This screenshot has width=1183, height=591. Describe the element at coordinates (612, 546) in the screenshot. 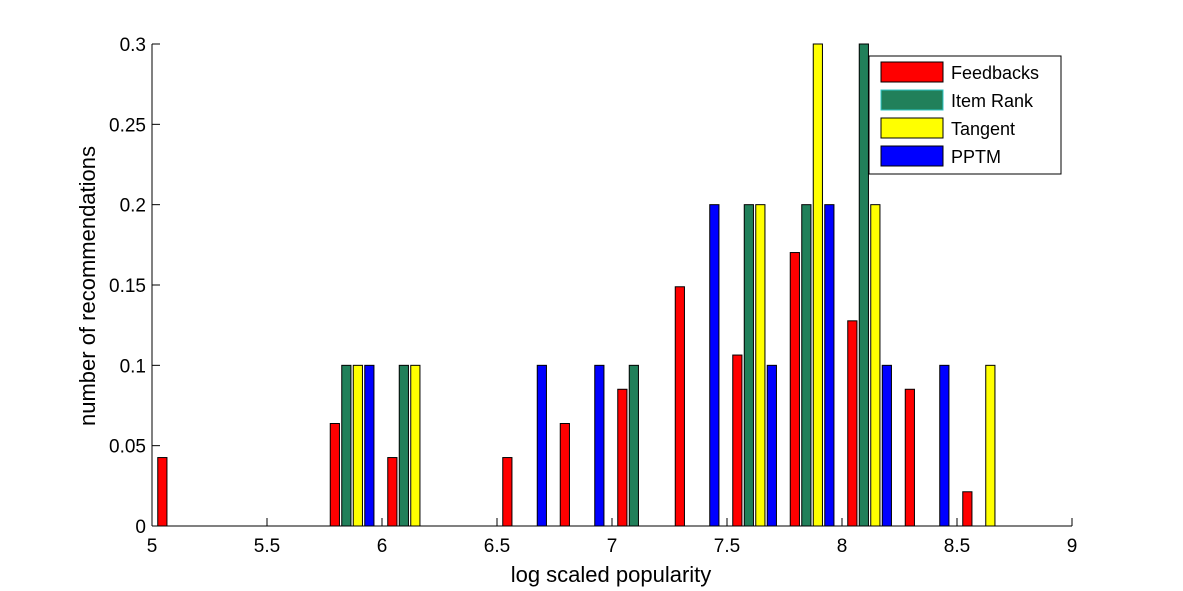

I see `x-tick-label: 7` at that location.